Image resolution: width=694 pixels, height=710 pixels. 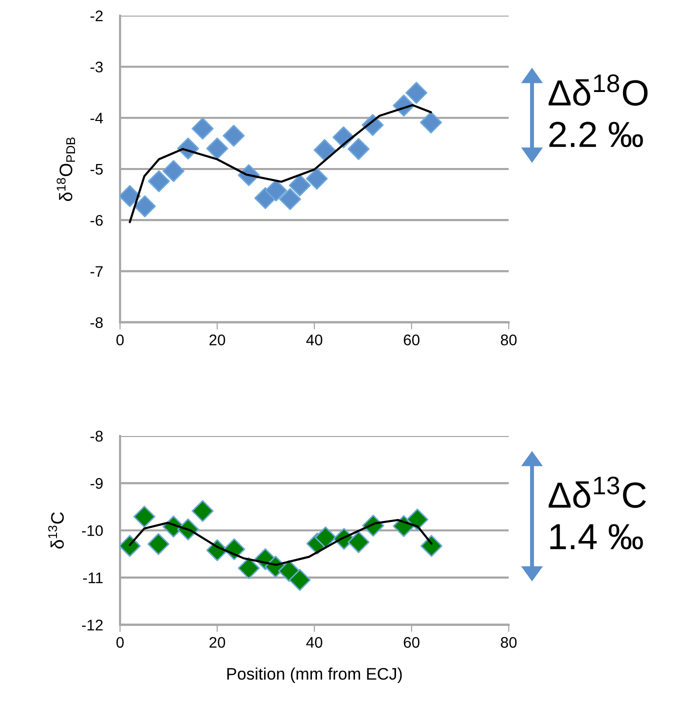 I want to click on y-tick-label: -7, so click(x=96, y=271).